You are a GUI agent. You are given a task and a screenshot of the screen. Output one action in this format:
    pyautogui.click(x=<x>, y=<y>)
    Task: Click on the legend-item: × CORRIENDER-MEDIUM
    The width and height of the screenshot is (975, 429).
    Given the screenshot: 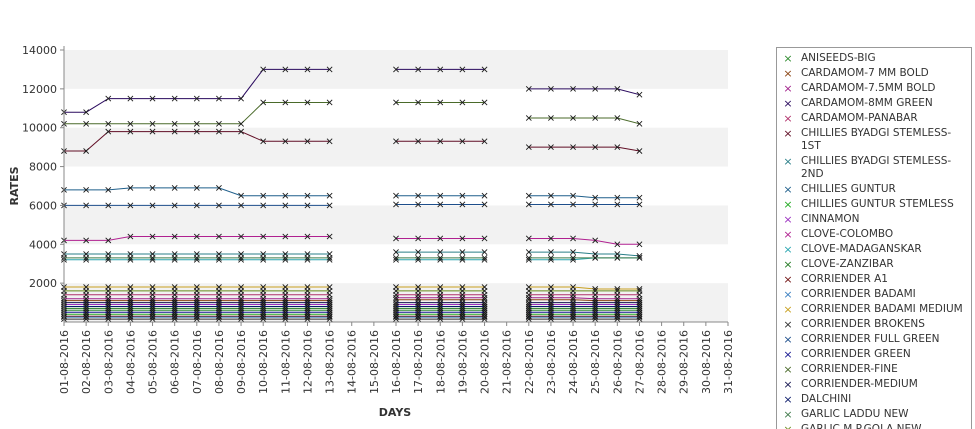 What is the action you would take?
    pyautogui.click(x=874, y=384)
    